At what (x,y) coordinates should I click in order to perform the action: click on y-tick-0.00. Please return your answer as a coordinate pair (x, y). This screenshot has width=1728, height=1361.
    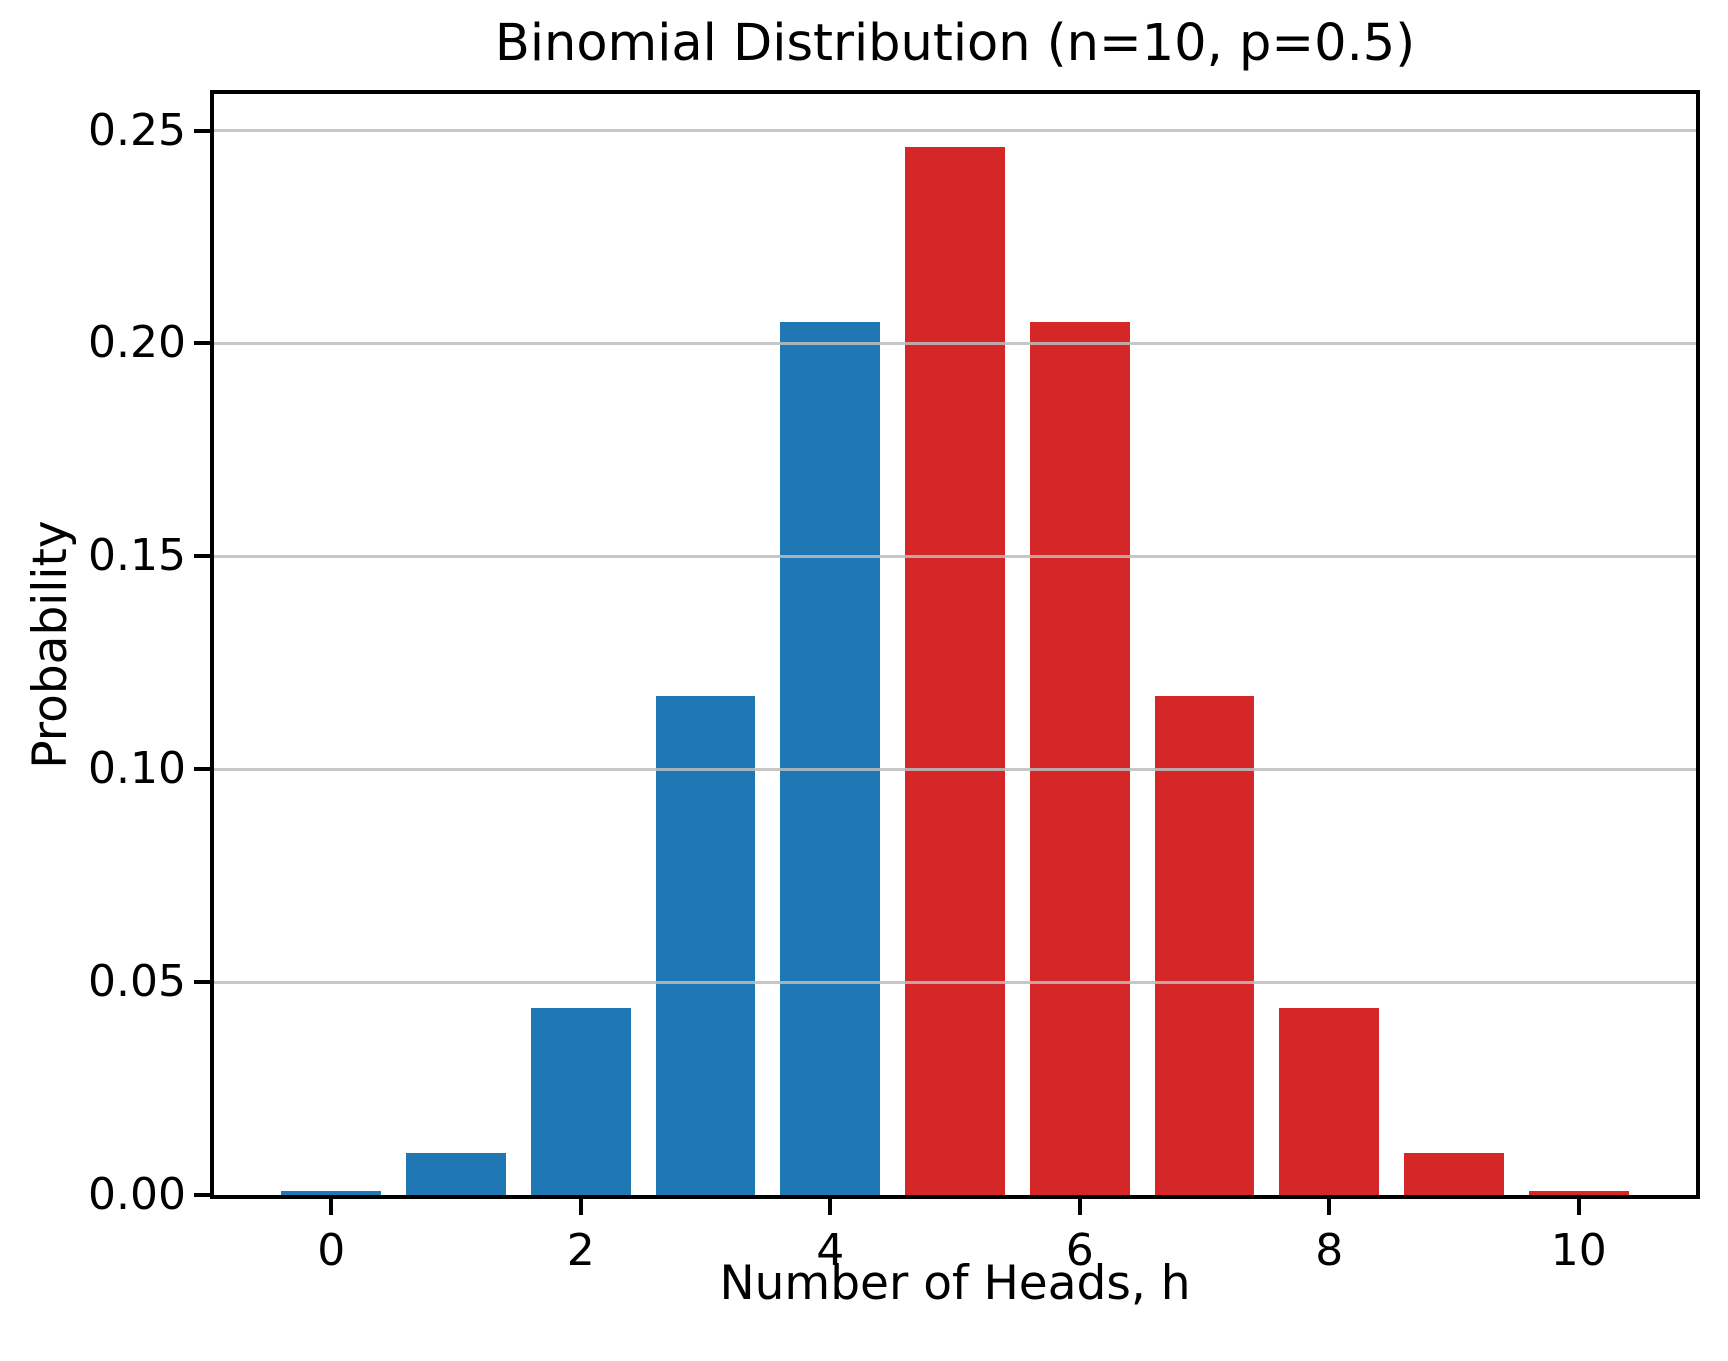
    Looking at the image, I should click on (202, 1195).